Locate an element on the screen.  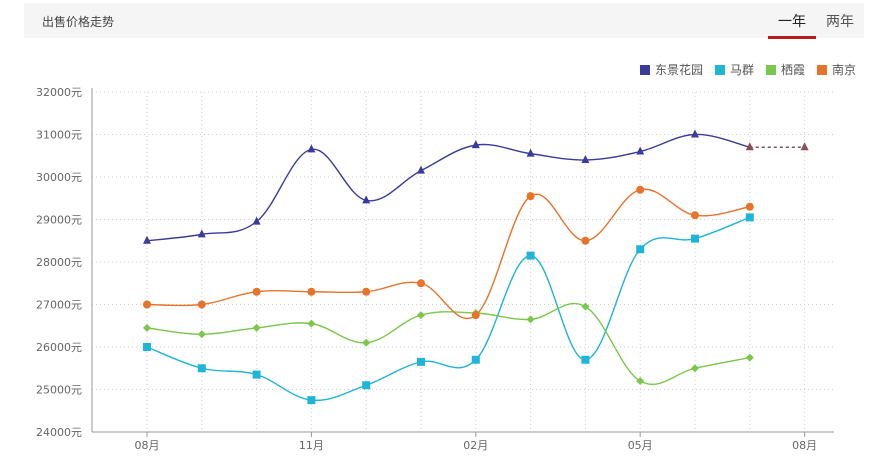
legend-swatch-dongjing is located at coordinates (644, 69).